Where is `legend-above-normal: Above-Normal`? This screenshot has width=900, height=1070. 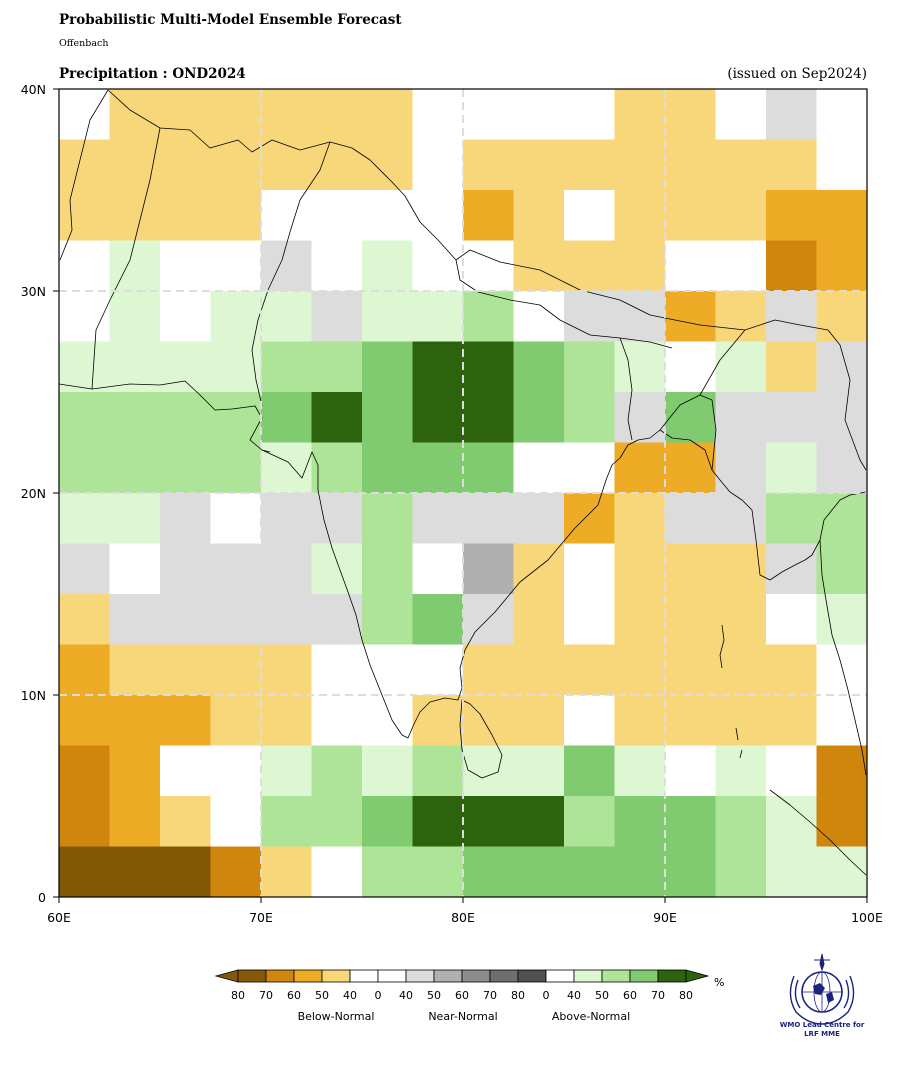 legend-above-normal: Above-Normal is located at coordinates (591, 1016).